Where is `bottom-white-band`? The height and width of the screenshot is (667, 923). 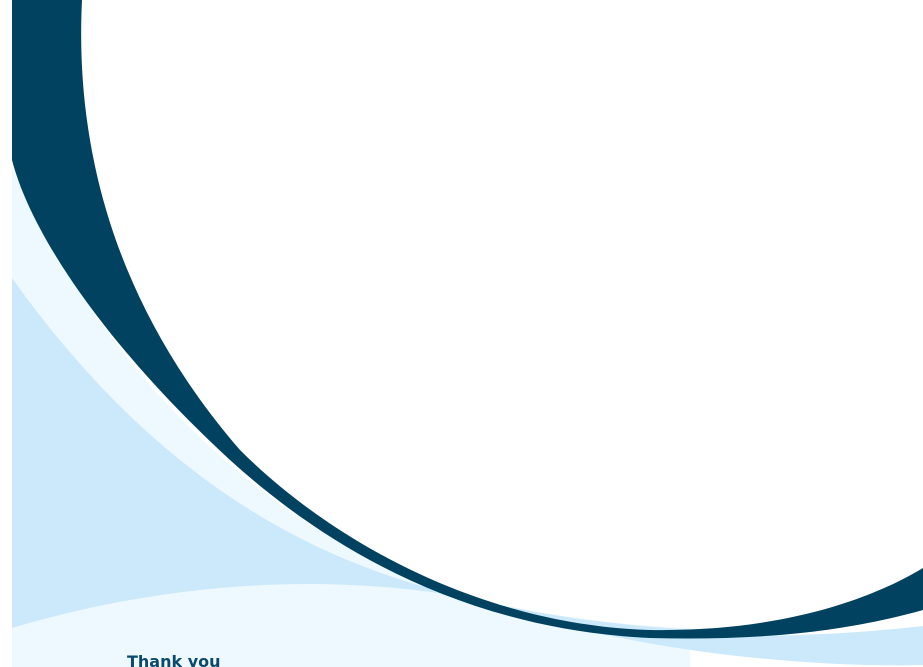 bottom-white-band is located at coordinates (741, 624).